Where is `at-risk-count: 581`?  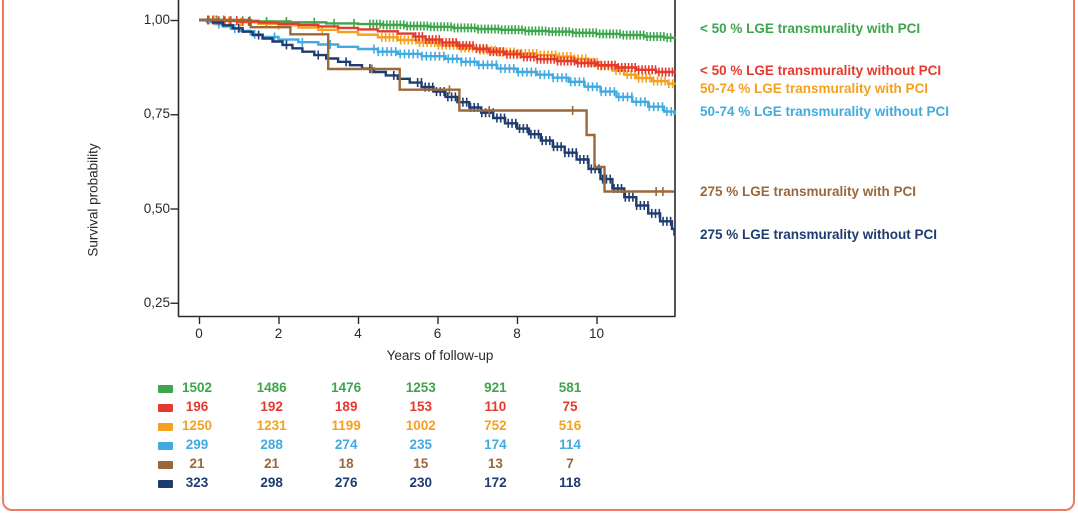
at-risk-count: 581 is located at coordinates (570, 387).